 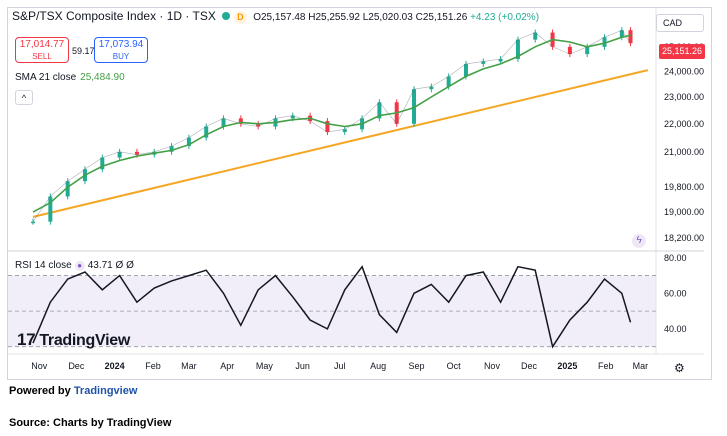 I want to click on rsi-settings-icon: ●, so click(x=79, y=266).